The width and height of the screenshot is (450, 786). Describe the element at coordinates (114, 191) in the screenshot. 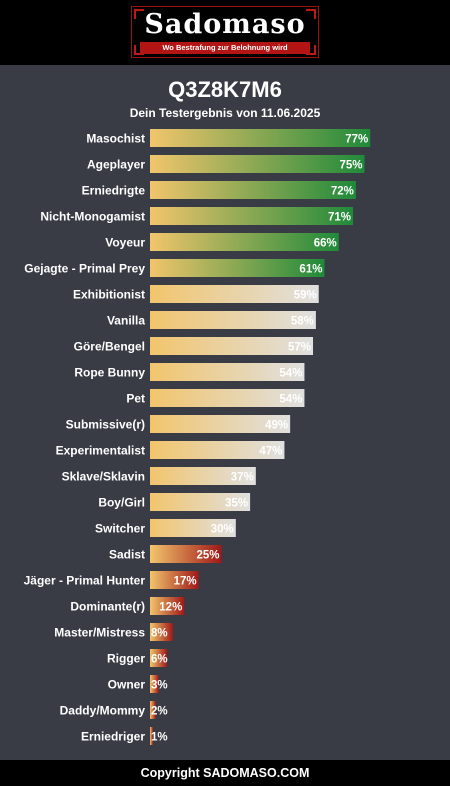

I see `category-label: Erniedrigte` at that location.